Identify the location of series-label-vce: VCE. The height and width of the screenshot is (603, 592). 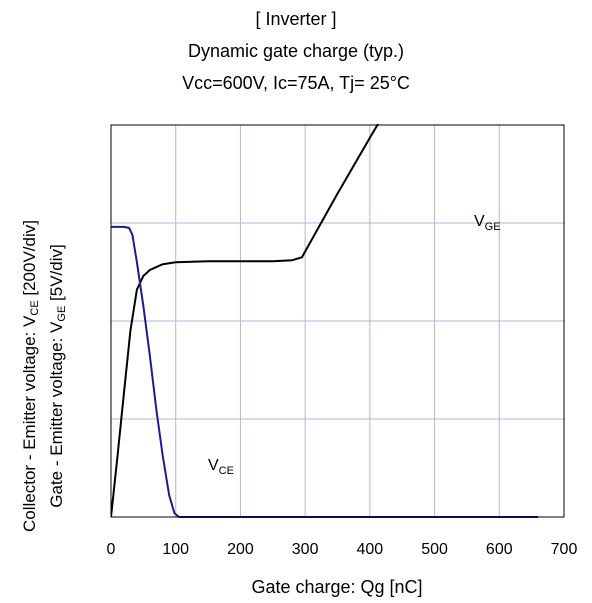
(221, 467).